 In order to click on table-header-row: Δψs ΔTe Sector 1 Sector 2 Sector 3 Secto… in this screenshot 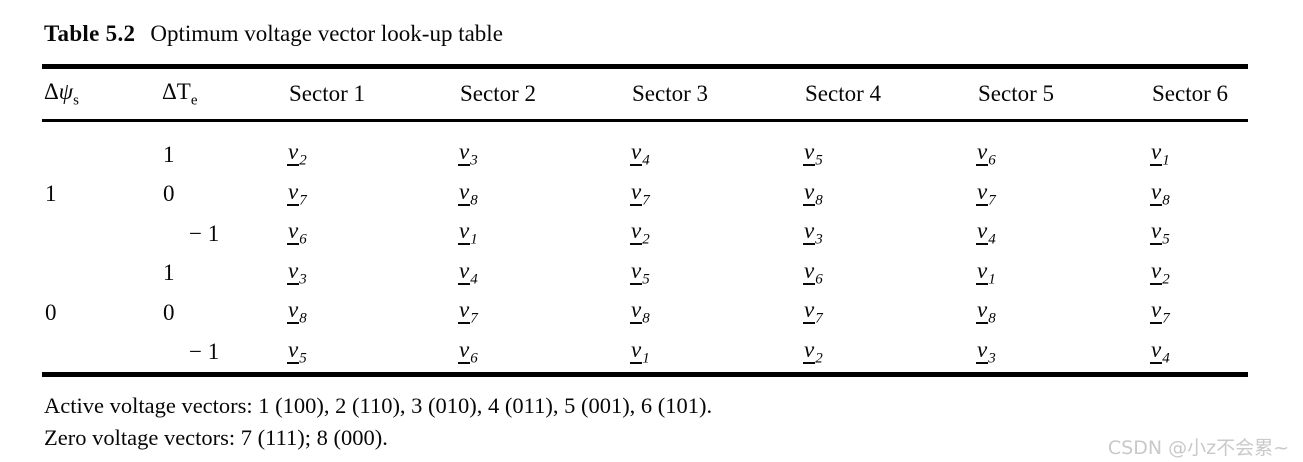, I will do `click(645, 94)`.